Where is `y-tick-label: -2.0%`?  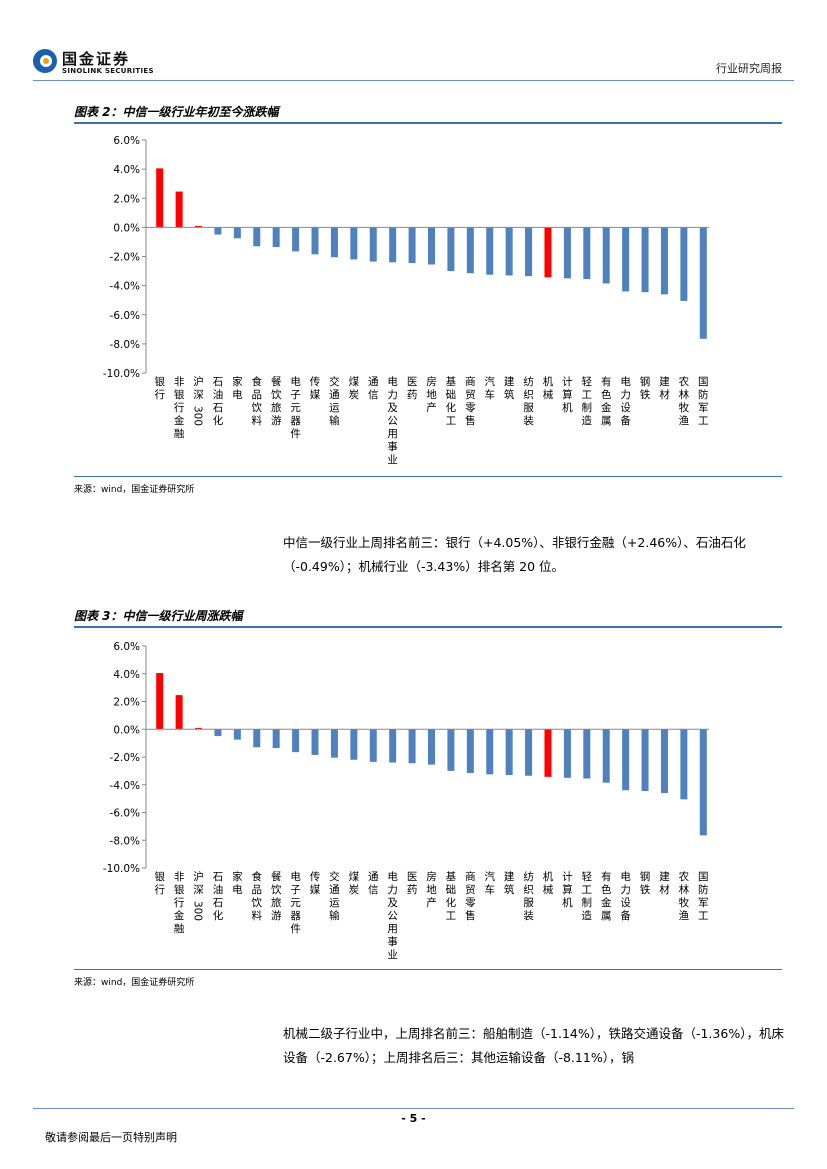
y-tick-label: -2.0% is located at coordinates (125, 758).